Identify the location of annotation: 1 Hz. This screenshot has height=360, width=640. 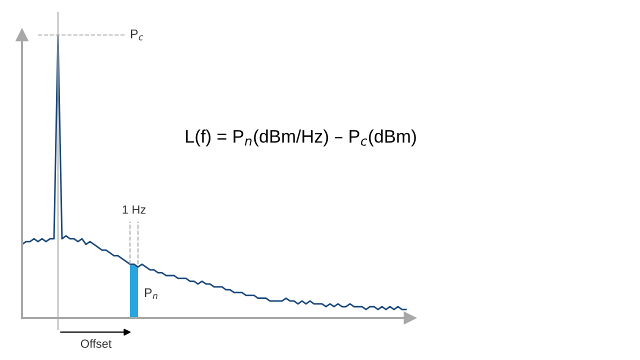
(134, 210).